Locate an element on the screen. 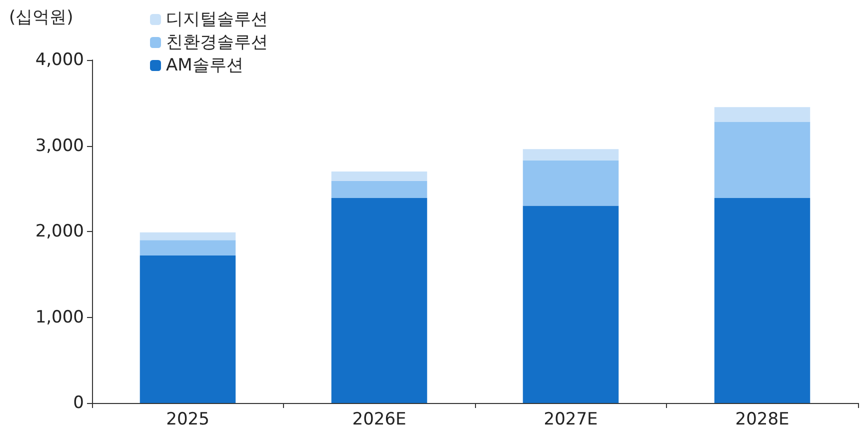 This screenshot has height=438, width=860. legend-label: 친환경솔루션 is located at coordinates (217, 42).